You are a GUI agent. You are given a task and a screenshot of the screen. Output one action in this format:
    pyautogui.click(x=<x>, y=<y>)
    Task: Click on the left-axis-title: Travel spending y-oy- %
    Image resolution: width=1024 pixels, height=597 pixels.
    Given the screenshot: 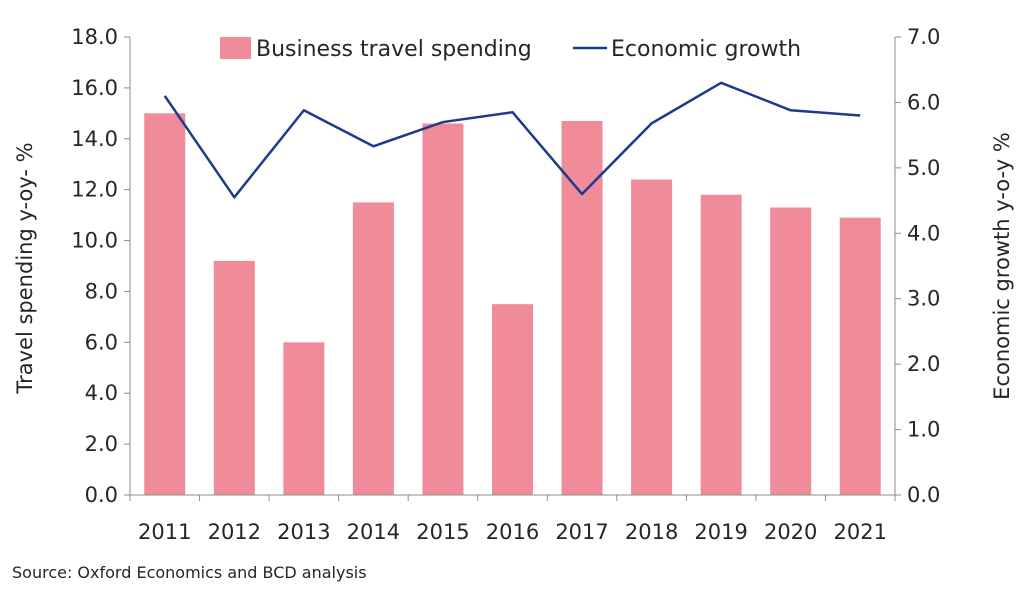 What is the action you would take?
    pyautogui.click(x=25, y=268)
    